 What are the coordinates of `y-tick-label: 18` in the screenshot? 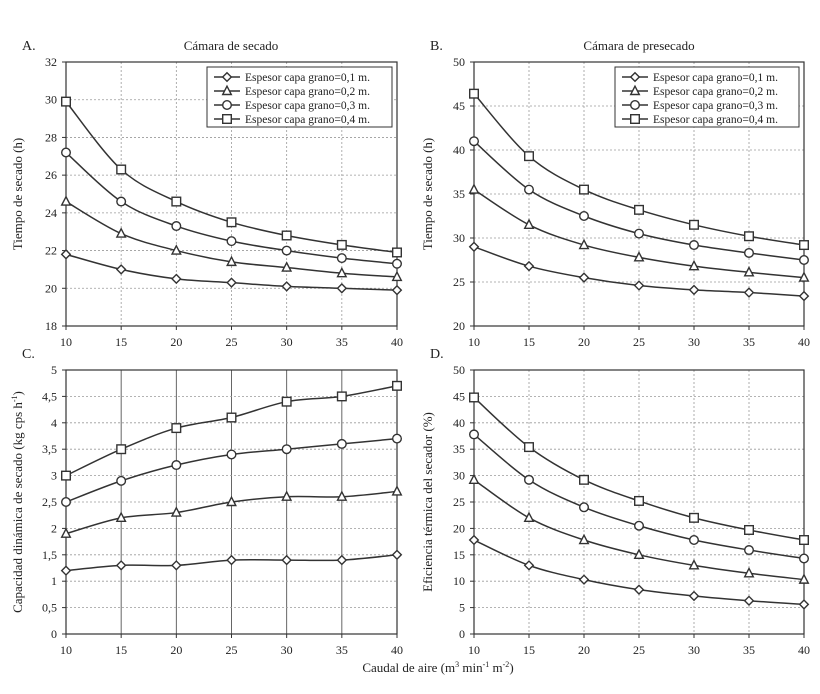 It's located at (51, 326).